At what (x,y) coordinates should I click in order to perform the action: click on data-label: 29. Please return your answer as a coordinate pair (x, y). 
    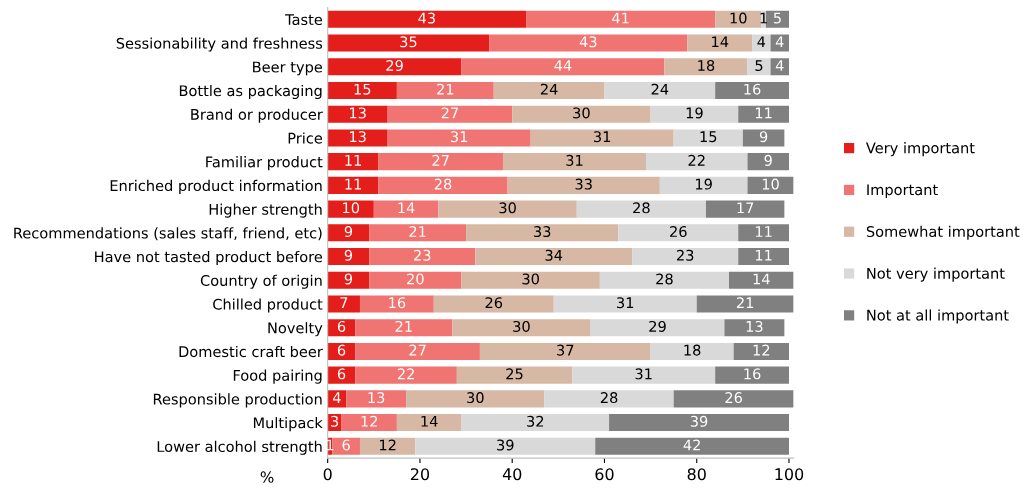
    Looking at the image, I should click on (657, 326).